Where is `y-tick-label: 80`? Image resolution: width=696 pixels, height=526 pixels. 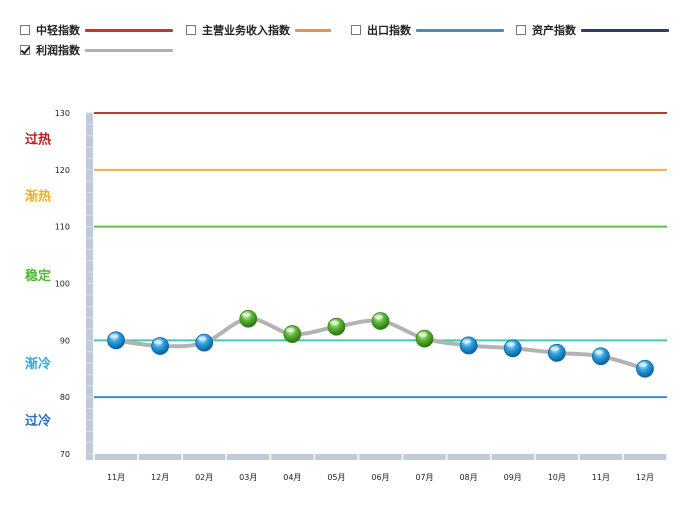
y-tick-label: 80 is located at coordinates (65, 397).